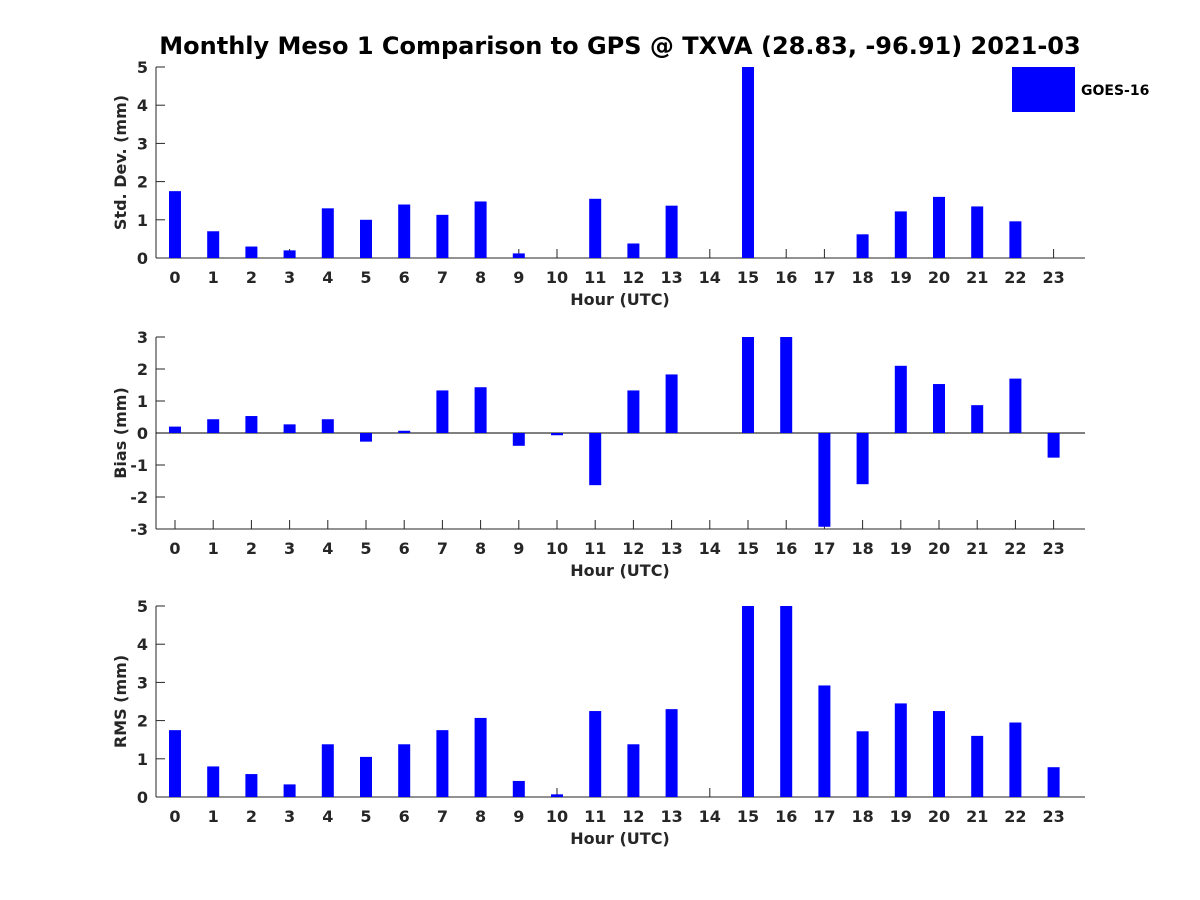 Image resolution: width=1200 pixels, height=900 pixels. I want to click on rms-x-tick-label: 8, so click(480, 816).